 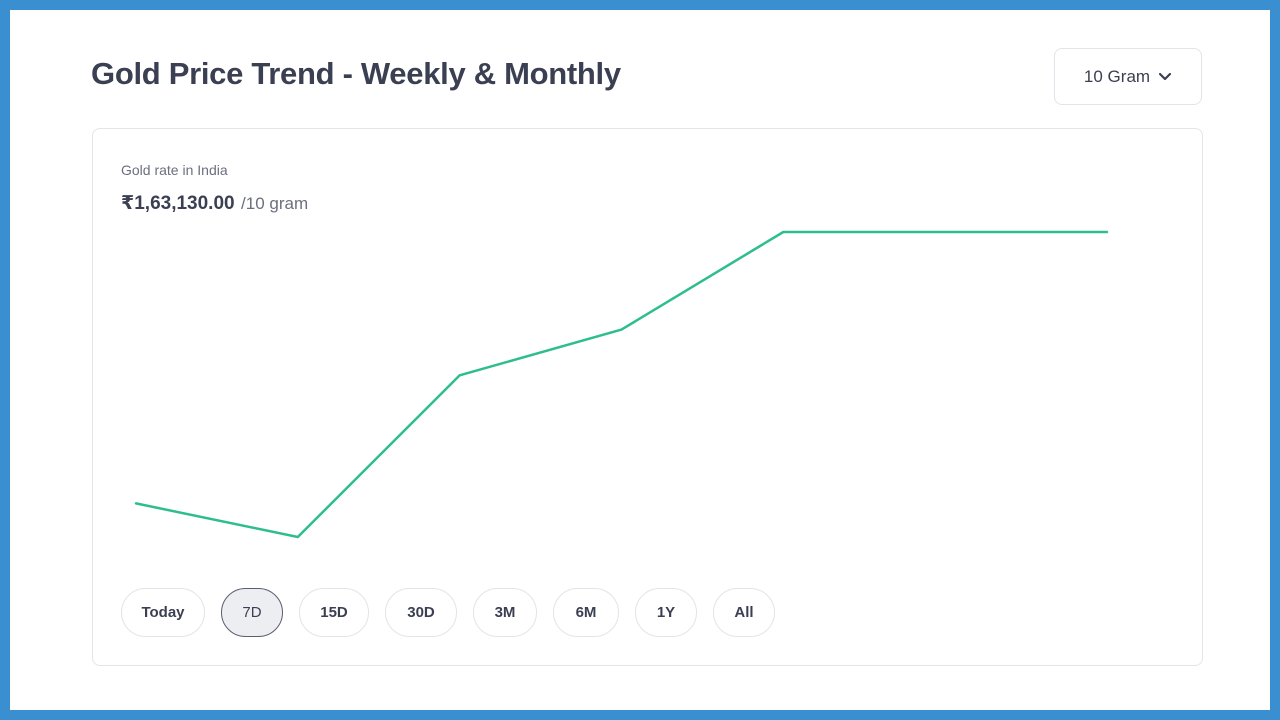 I want to click on range-button-7d: 7D, so click(x=252, y=612).